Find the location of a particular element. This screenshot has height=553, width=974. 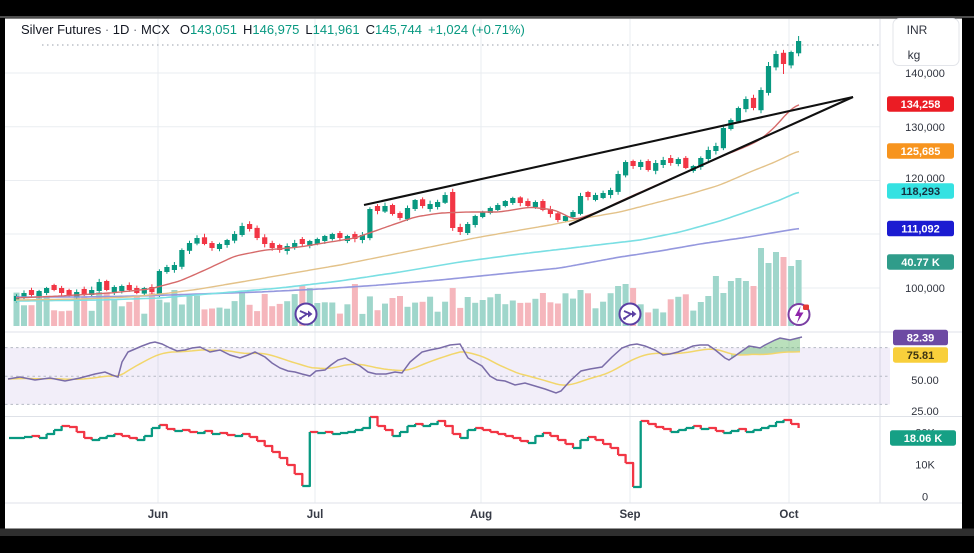

svg-text: 18.06 K is located at coordinates (923, 439).